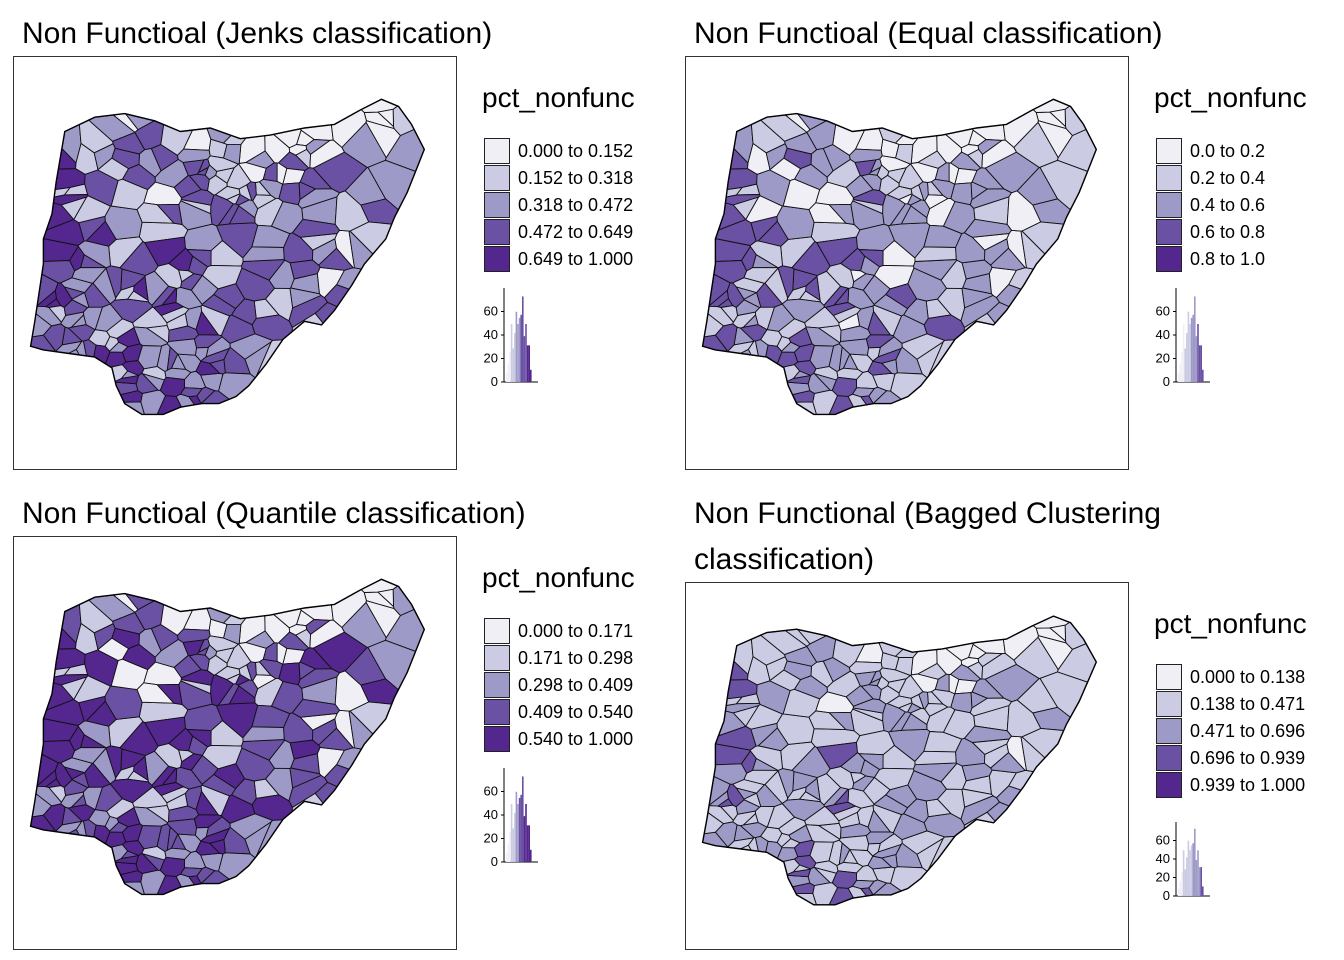 The width and height of the screenshot is (1344, 960). I want to click on legend-label: 0.171 to 0.298, so click(576, 658).